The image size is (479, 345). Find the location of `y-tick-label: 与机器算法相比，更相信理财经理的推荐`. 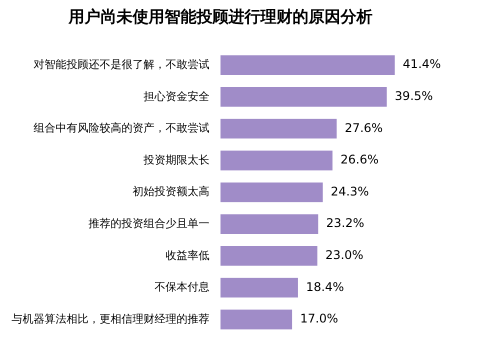

y-tick-label: 与机器算法相比，更相信理财经理的推荐 is located at coordinates (111, 319).